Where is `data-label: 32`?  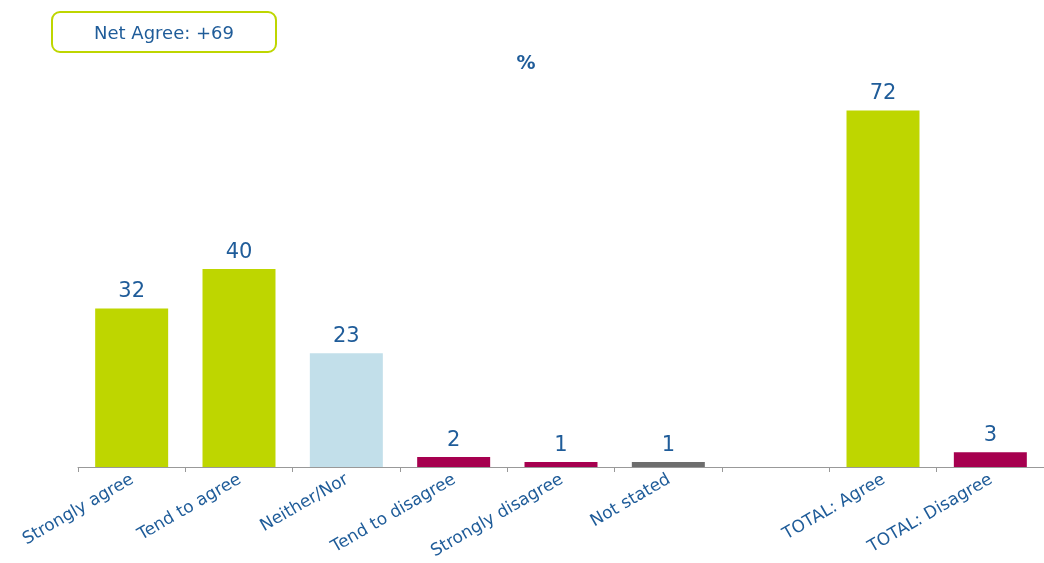
data-label: 32 is located at coordinates (132, 290).